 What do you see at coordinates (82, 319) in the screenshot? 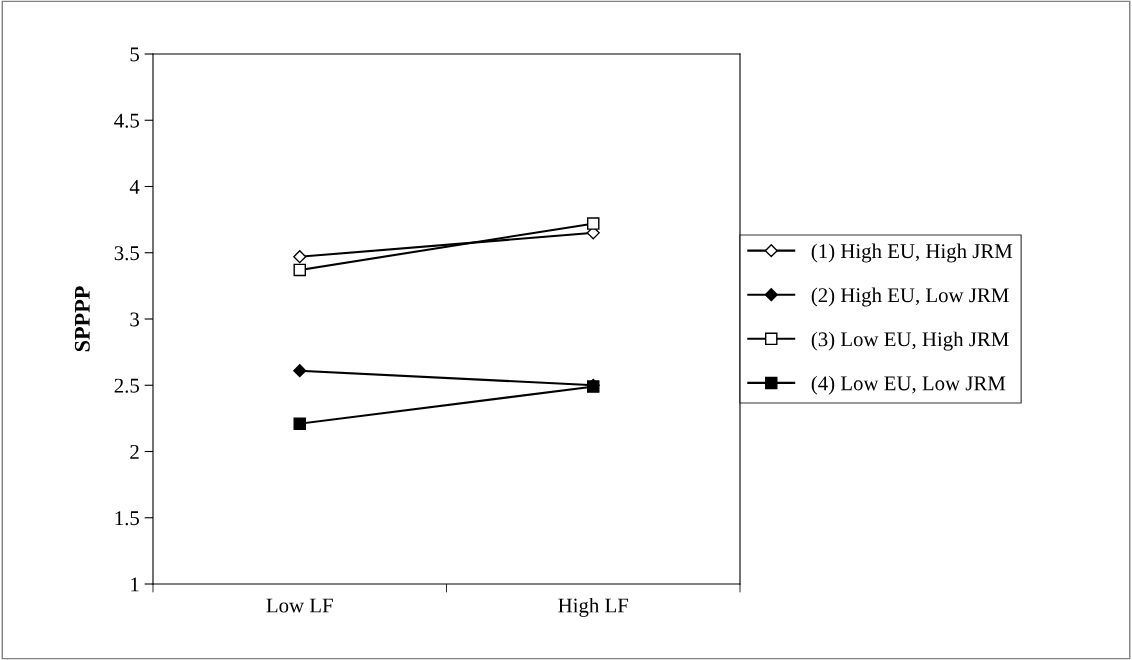
I see `y-axis-title: SPPPP` at bounding box center [82, 319].